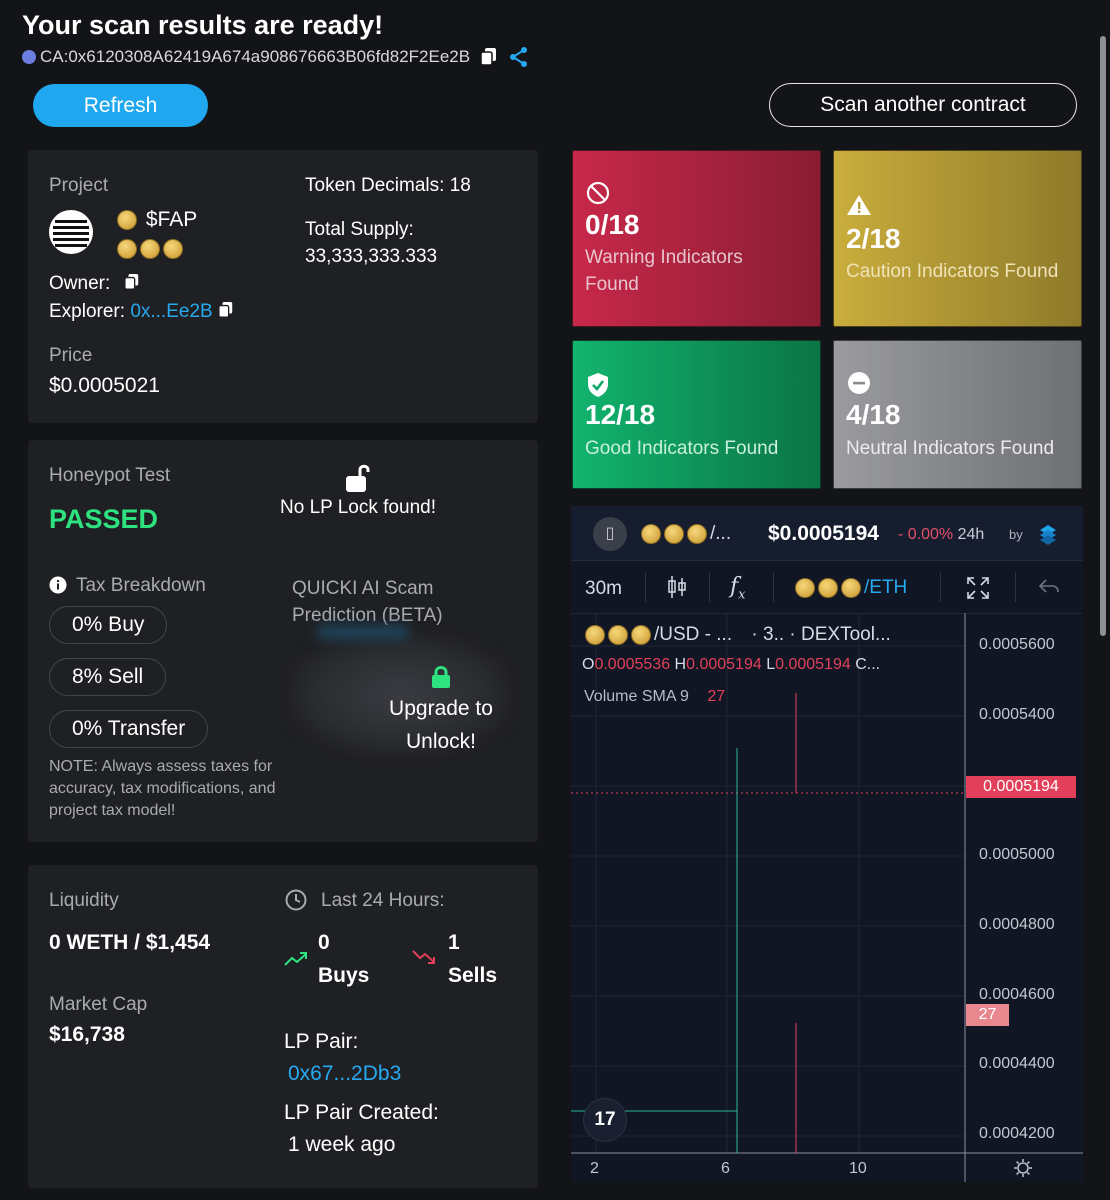 This screenshot has width=1110, height=1200. I want to click on undo-icon, so click(1049, 587).